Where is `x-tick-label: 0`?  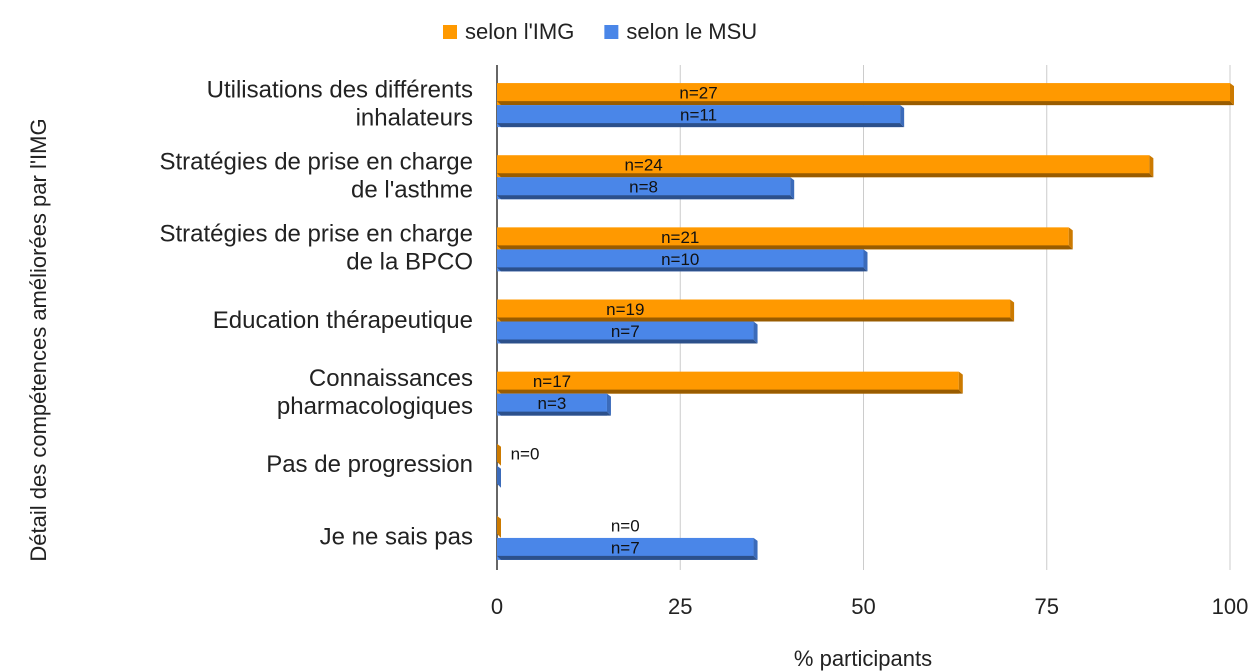 x-tick-label: 0 is located at coordinates (497, 606).